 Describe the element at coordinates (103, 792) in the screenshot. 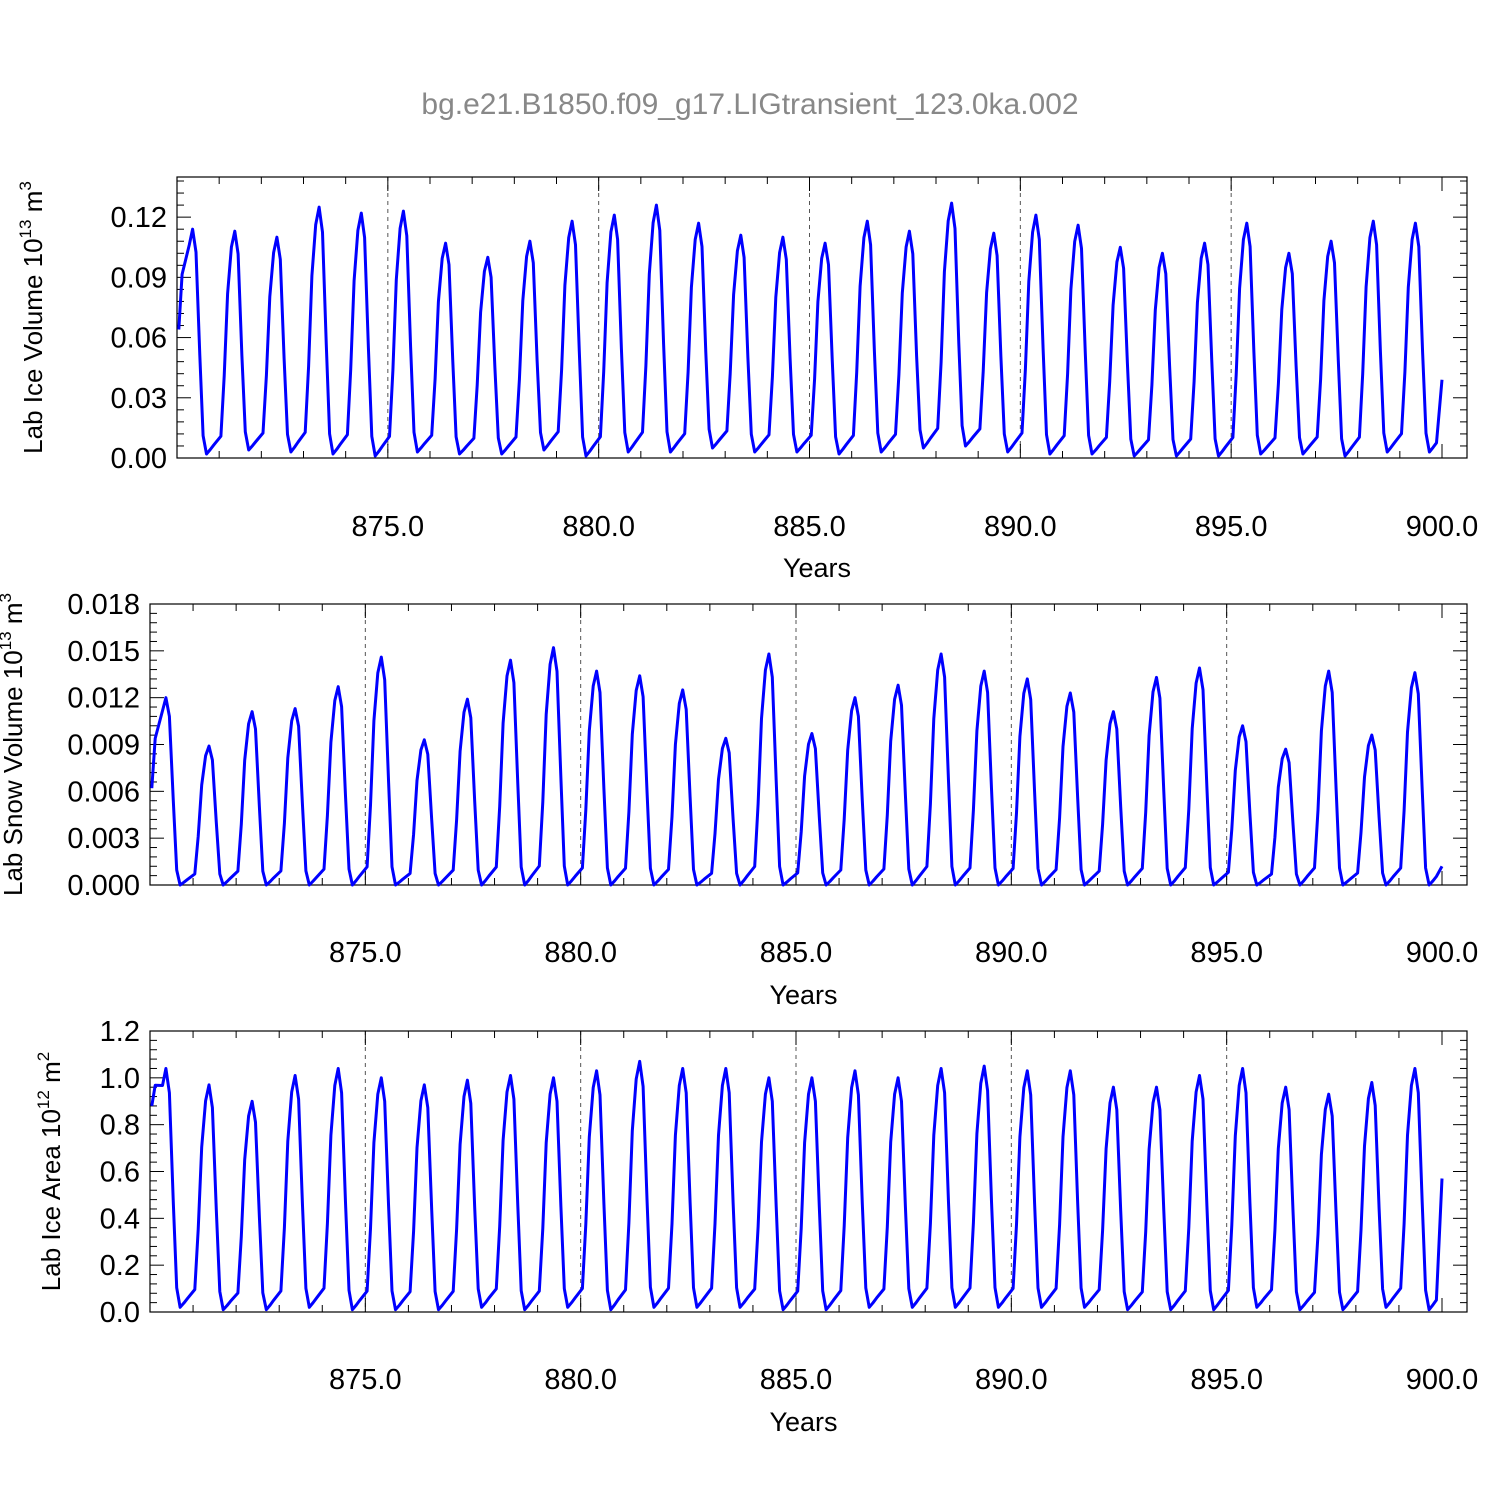

I see `y-tick-label: 0.006` at that location.